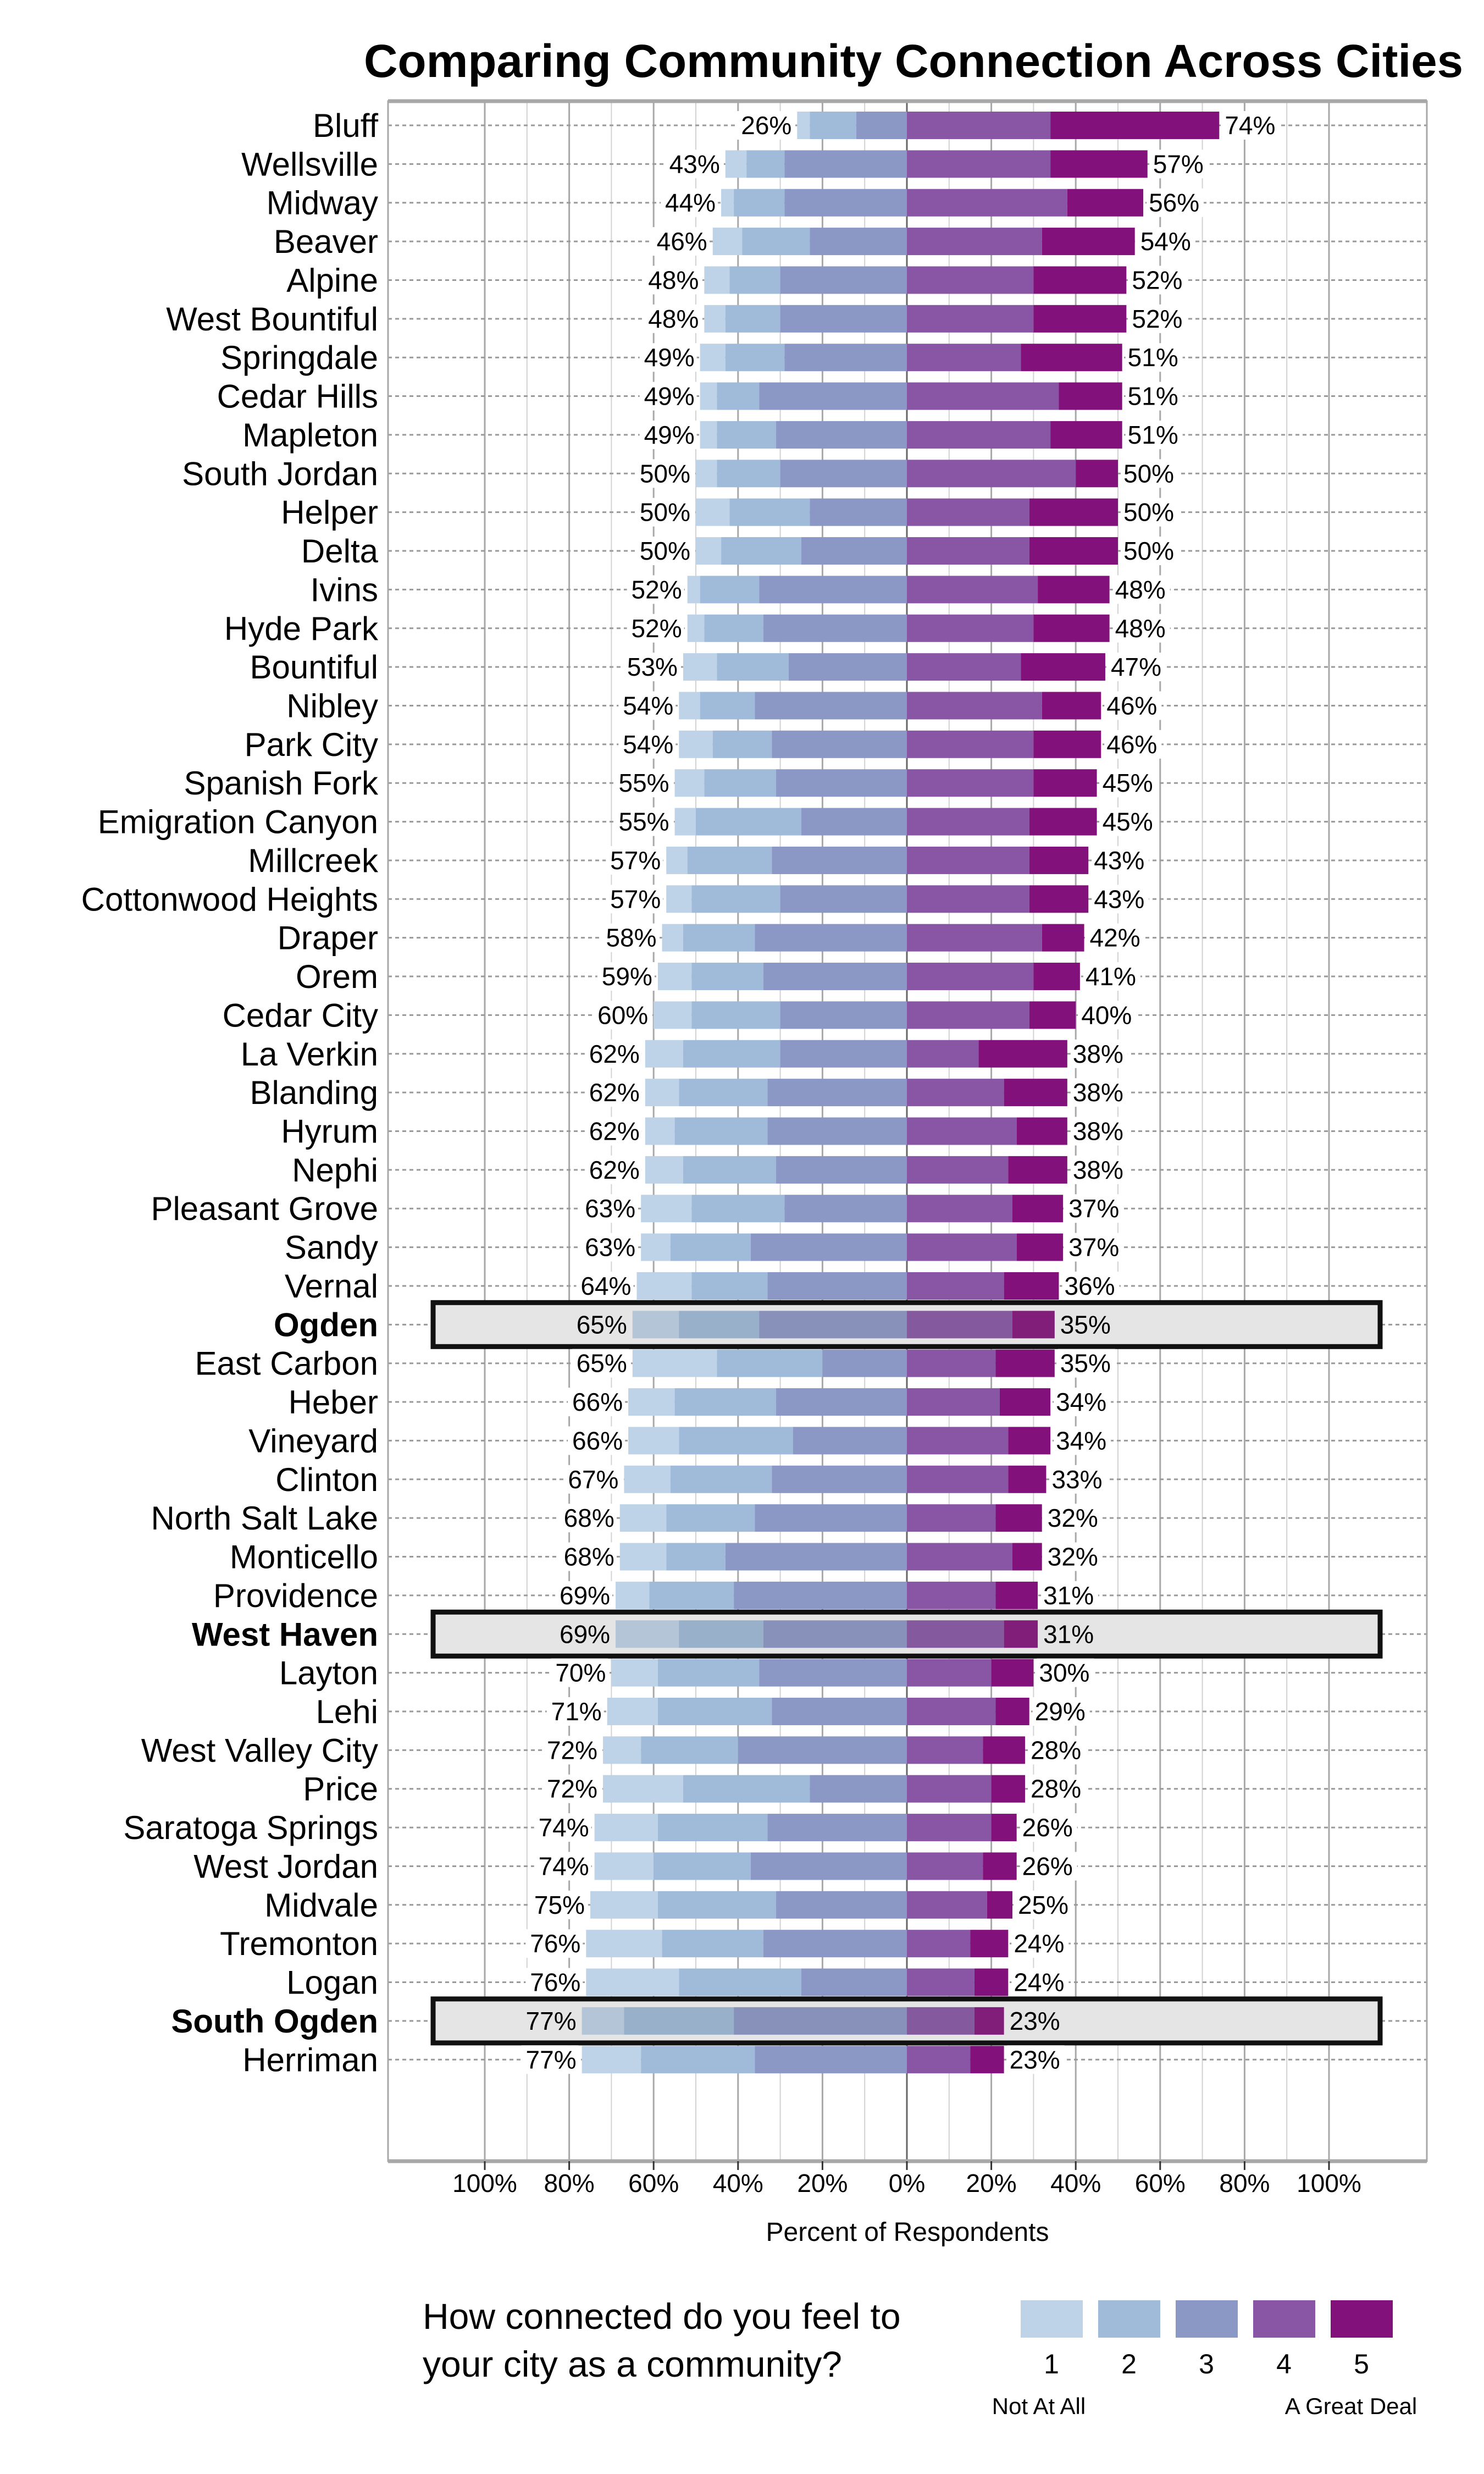  Describe the element at coordinates (250, 1827) in the screenshot. I see `city-label: Saratoga Springs` at that location.